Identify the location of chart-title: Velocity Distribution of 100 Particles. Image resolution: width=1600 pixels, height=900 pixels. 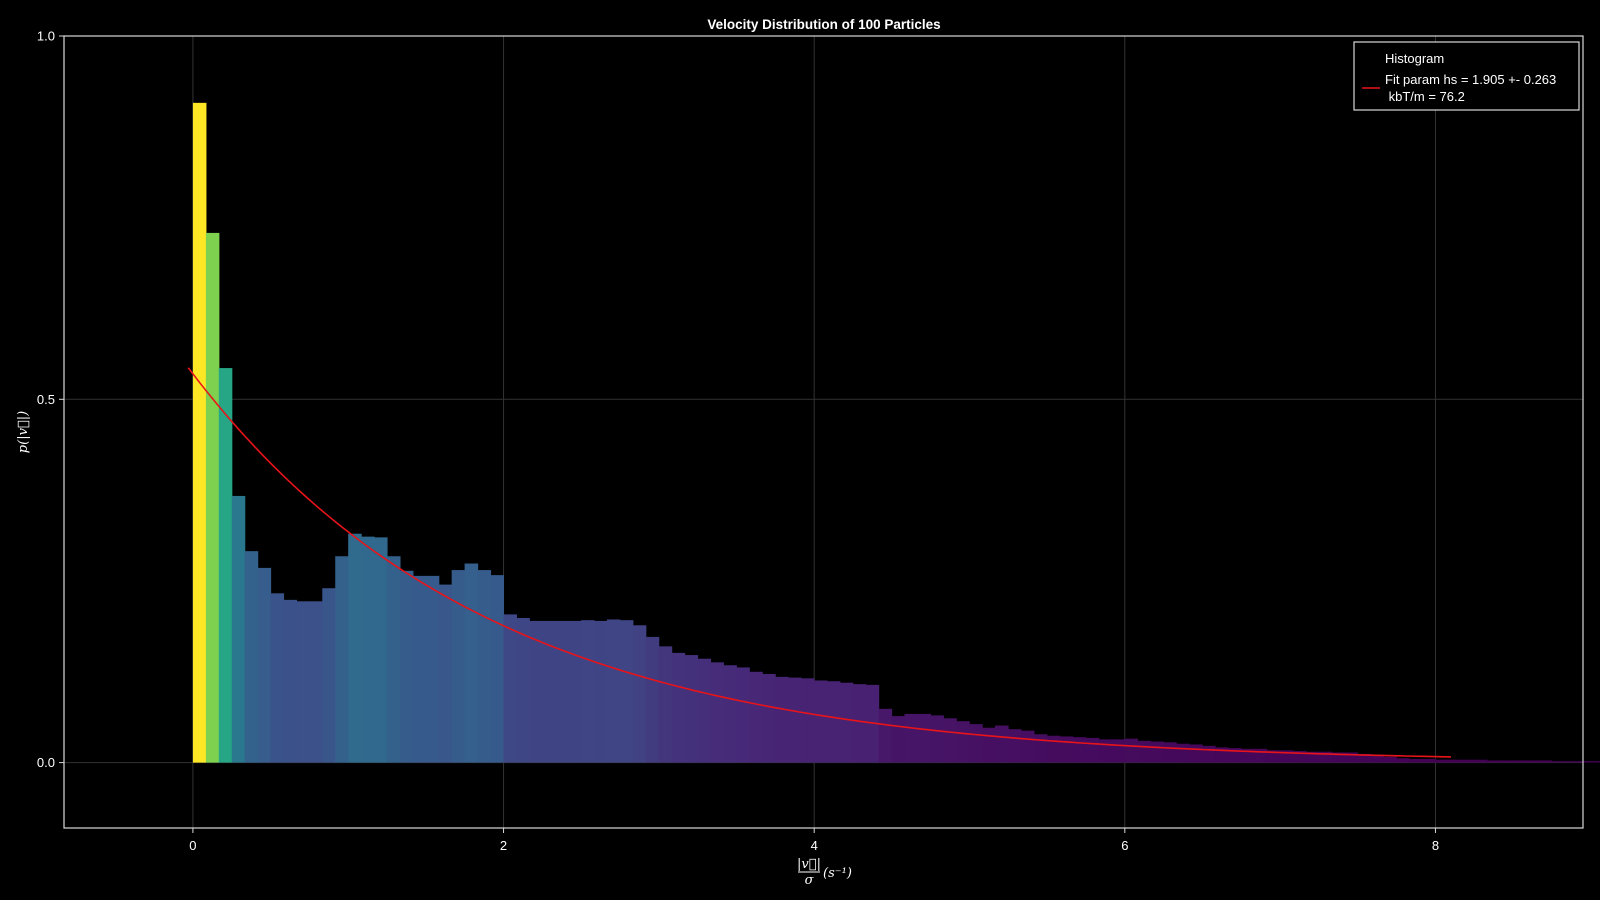
(823, 24).